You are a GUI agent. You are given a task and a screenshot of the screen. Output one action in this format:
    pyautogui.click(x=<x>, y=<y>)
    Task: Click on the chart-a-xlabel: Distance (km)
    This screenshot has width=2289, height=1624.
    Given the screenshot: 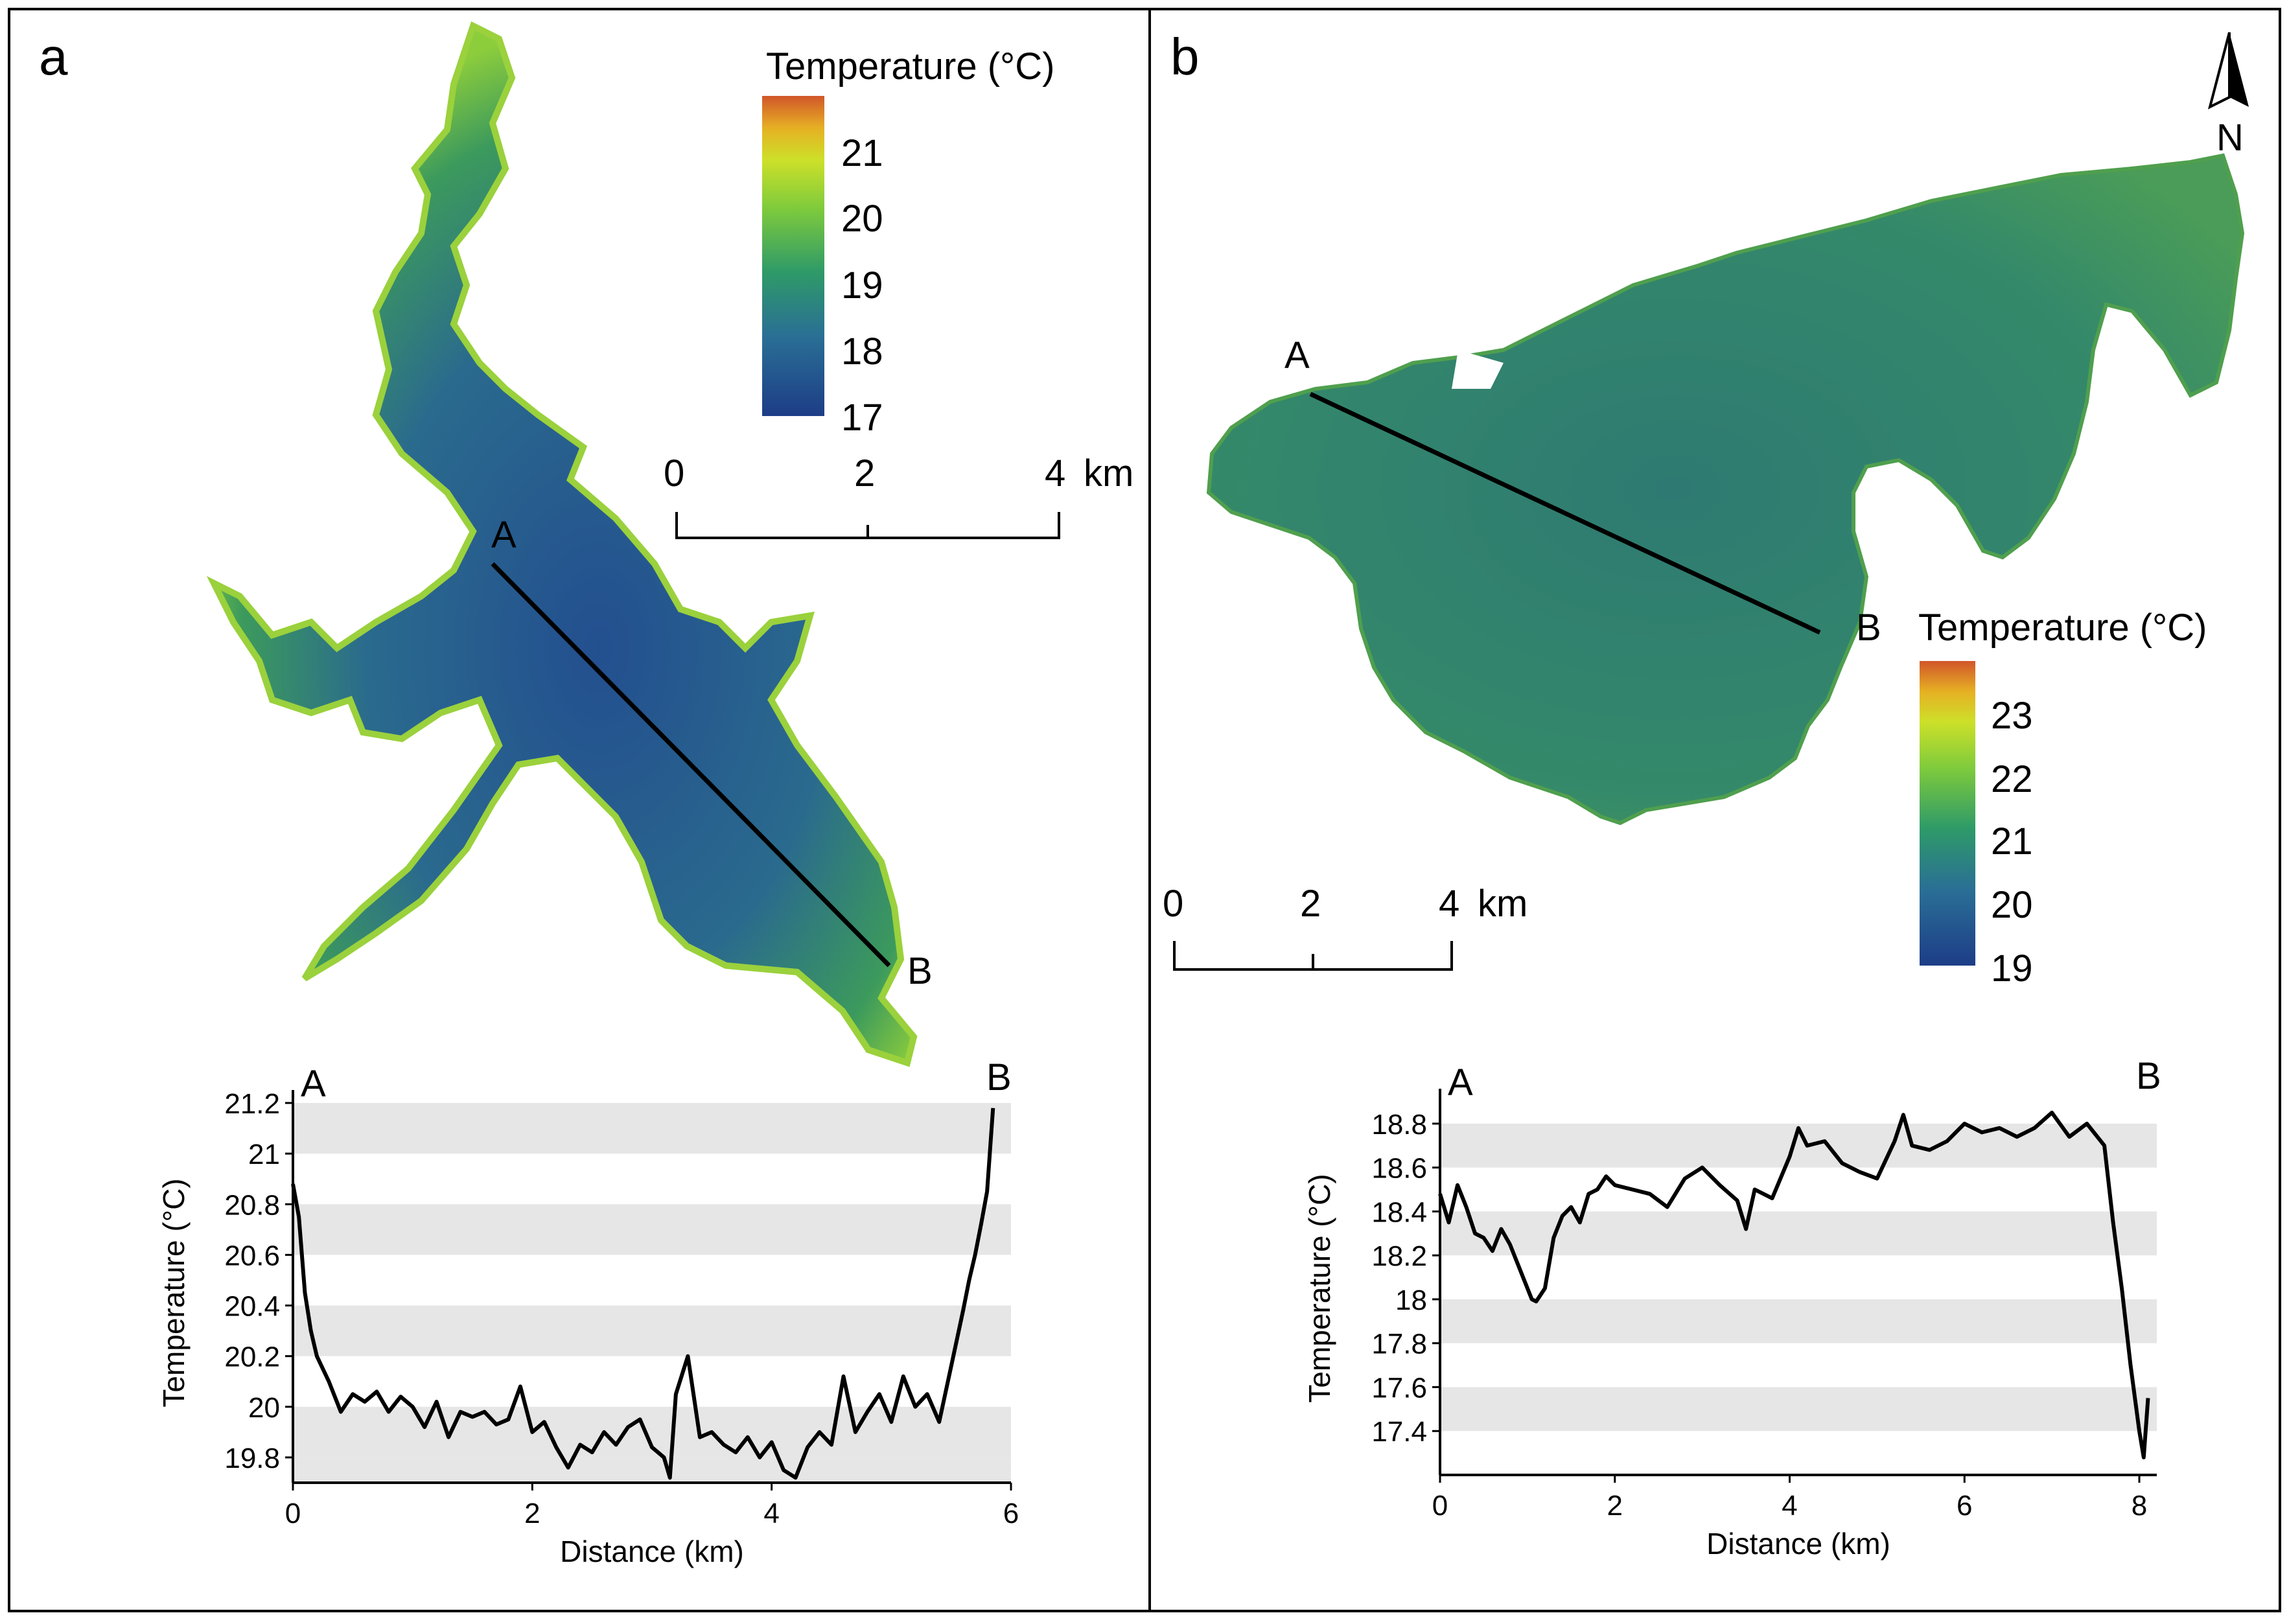 What is the action you would take?
    pyautogui.click(x=652, y=1551)
    